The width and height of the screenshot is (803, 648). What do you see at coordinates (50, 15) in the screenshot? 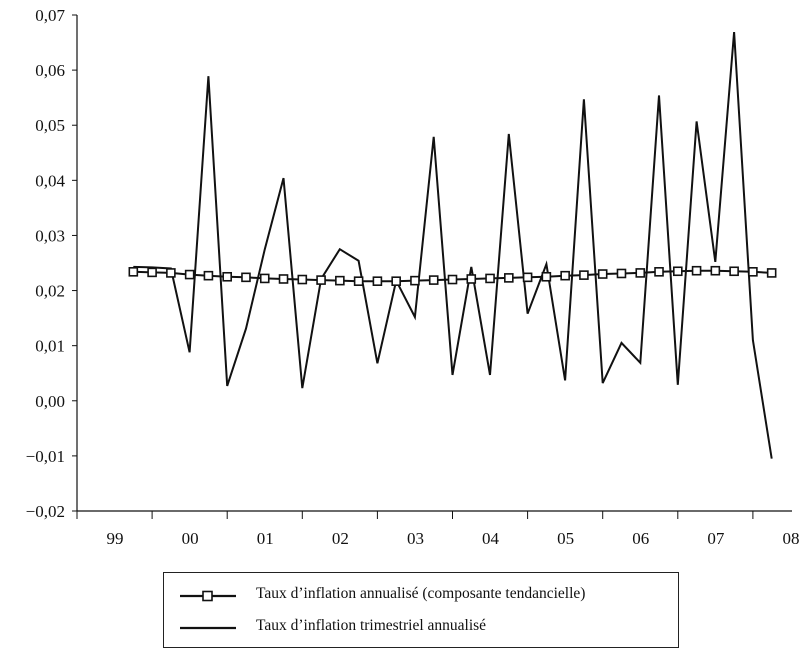
I see `y-tick-label: 0,07` at bounding box center [50, 15].